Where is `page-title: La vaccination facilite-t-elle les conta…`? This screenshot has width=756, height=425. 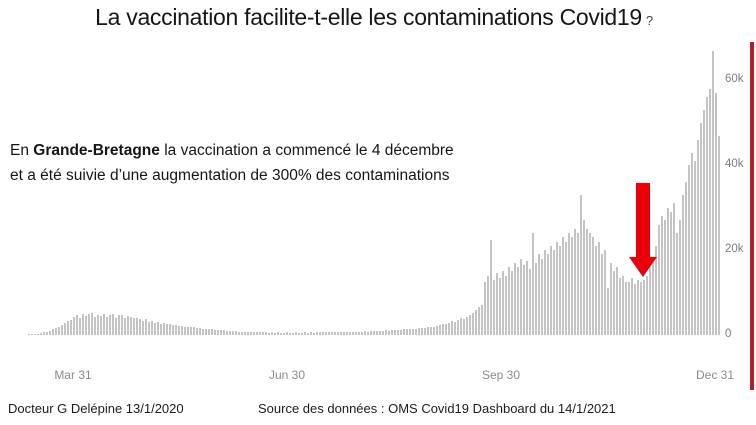 page-title: La vaccination facilite-t-elle les conta… is located at coordinates (374, 17).